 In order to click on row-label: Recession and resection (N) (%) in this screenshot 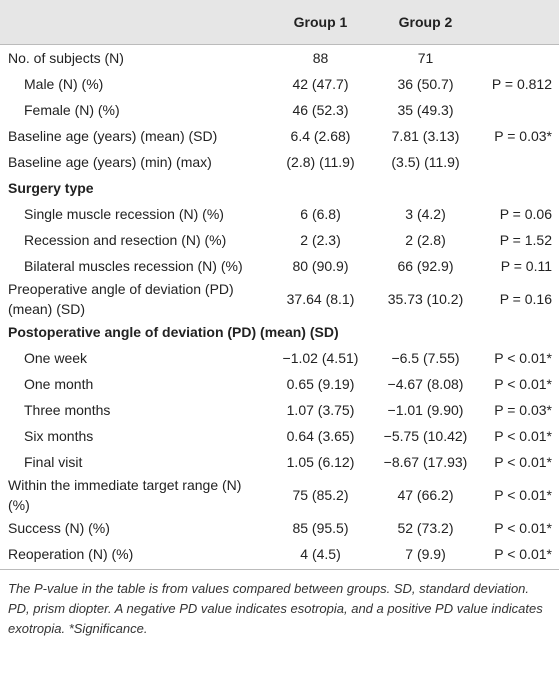, I will do `click(125, 239)`.